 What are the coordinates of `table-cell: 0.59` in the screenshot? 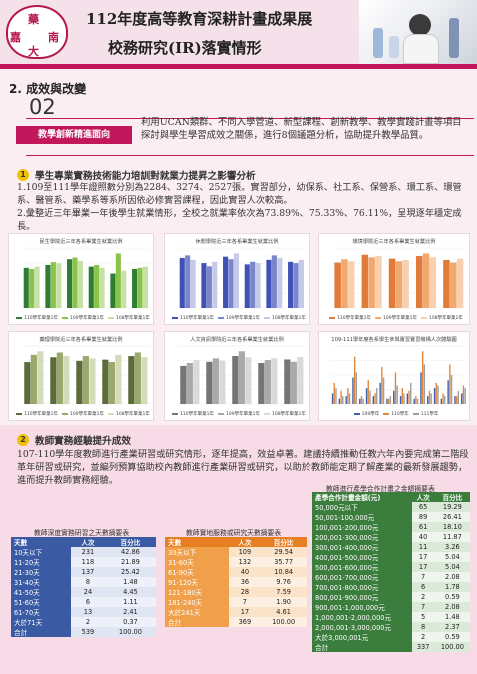 It's located at (452, 597).